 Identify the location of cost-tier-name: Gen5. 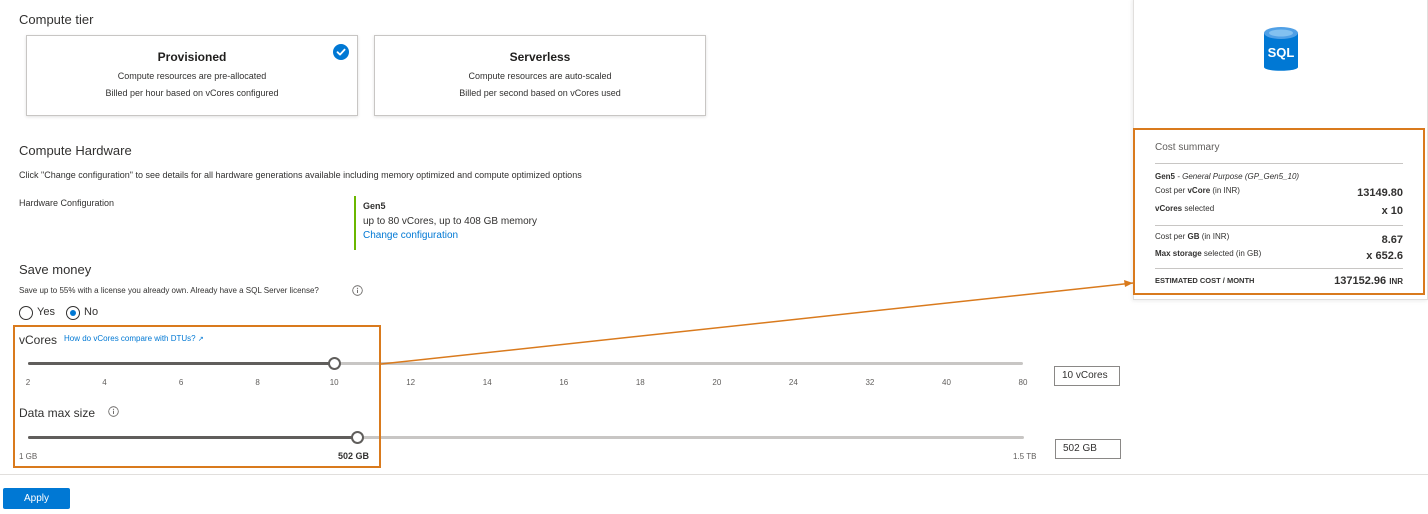
(1165, 176).